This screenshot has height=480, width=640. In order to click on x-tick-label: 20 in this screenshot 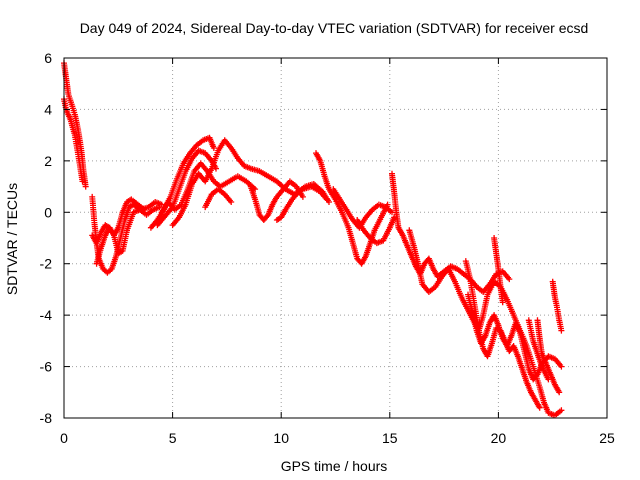, I will do `click(499, 438)`.